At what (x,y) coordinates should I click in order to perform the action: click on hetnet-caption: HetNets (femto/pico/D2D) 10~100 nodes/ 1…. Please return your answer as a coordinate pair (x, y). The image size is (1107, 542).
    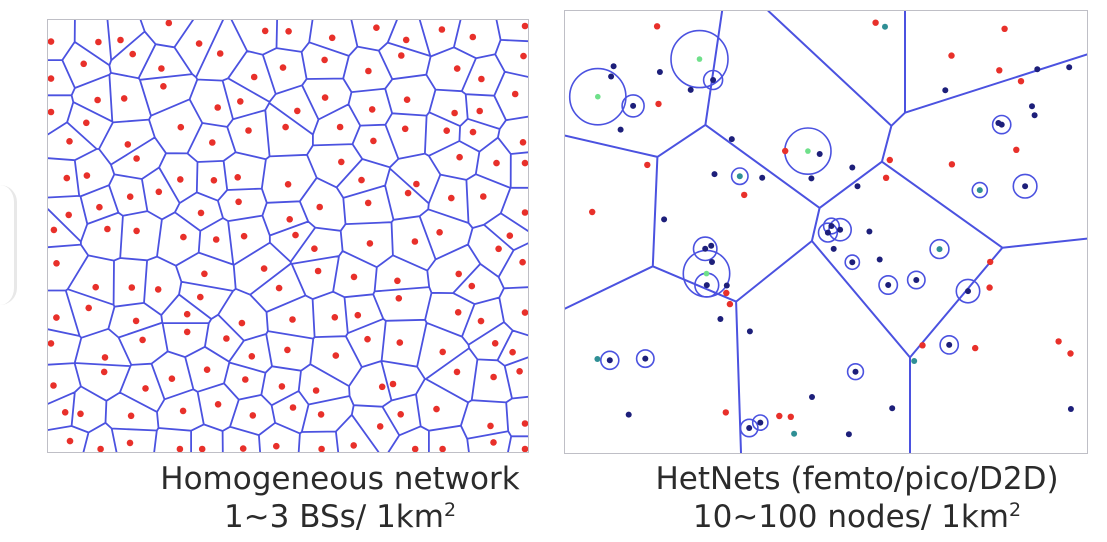
    Looking at the image, I should click on (857, 498).